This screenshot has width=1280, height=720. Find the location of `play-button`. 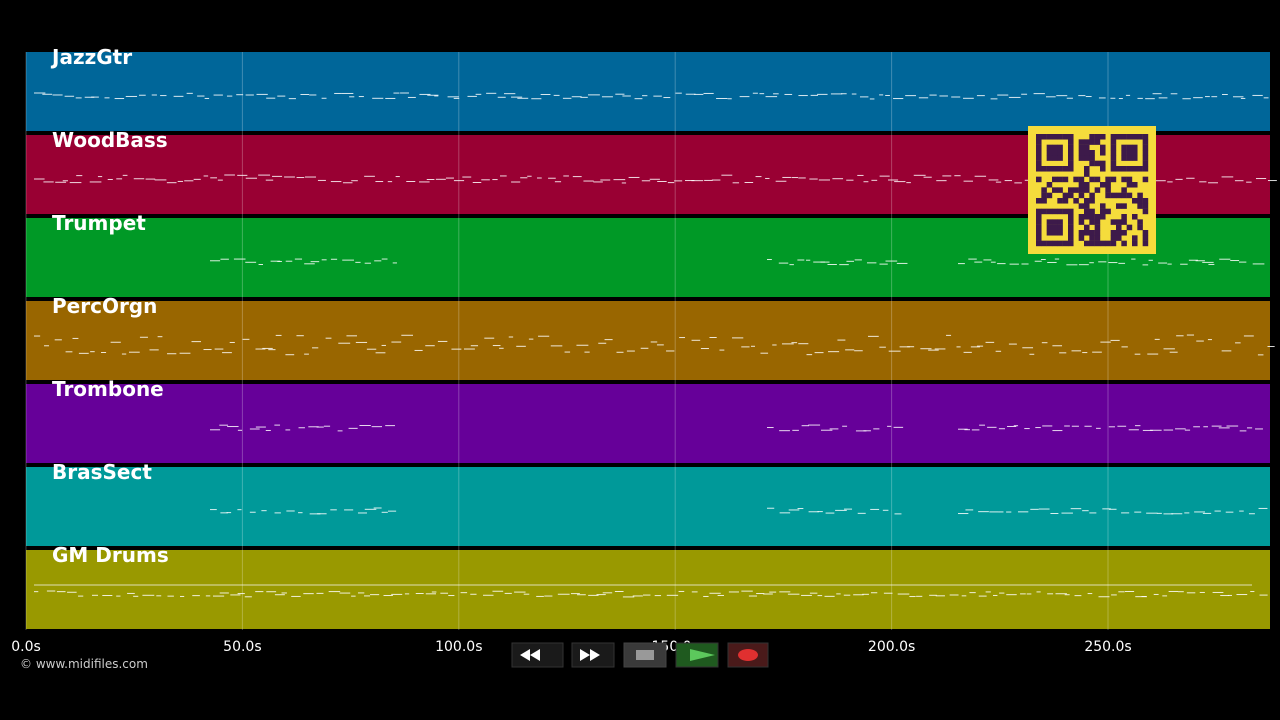

play-button is located at coordinates (697, 655).